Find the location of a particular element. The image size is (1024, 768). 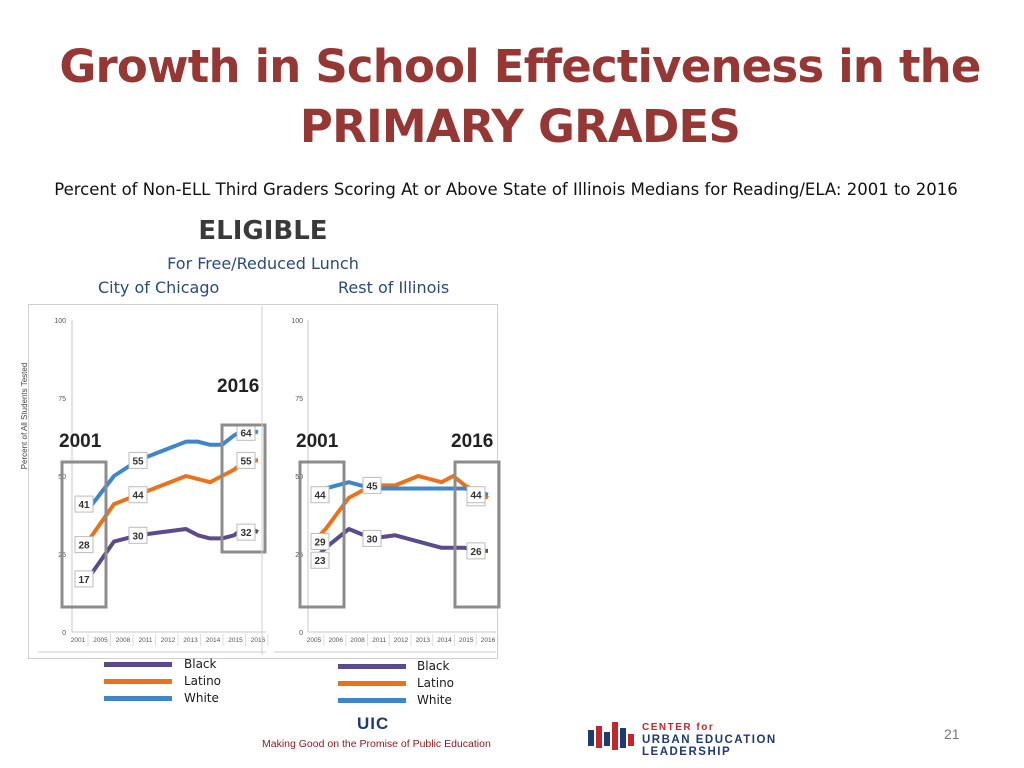

value-label-end-white: 44 is located at coordinates (476, 496).